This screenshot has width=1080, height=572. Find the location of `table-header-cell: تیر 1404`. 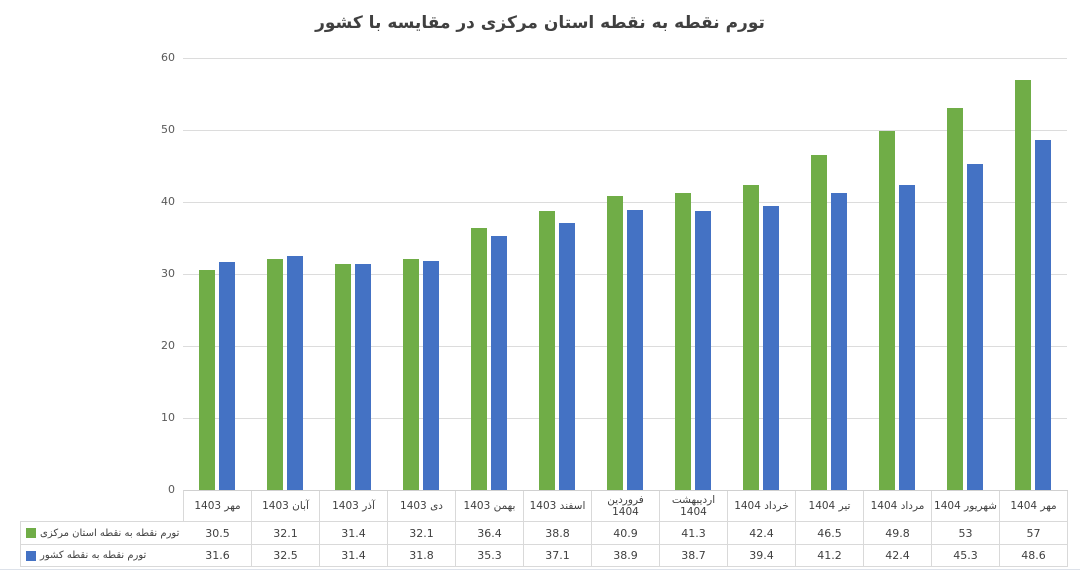

table-header-cell: تیر 1404 is located at coordinates (830, 506).